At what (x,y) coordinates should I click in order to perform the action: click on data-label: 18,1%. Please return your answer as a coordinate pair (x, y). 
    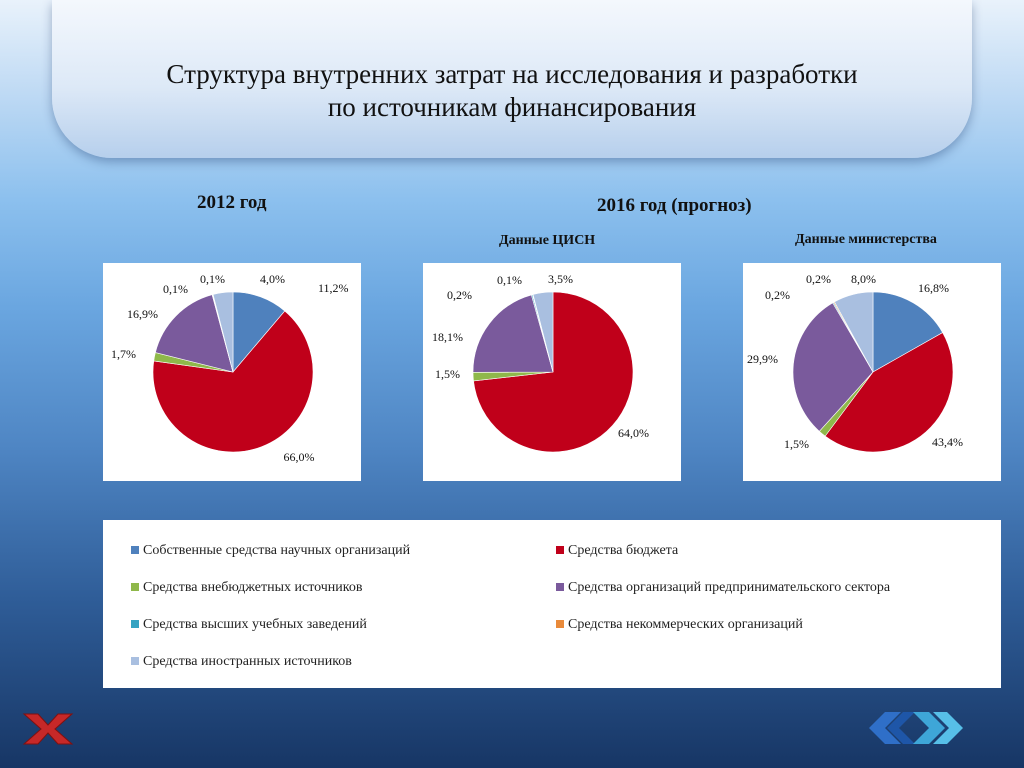
    Looking at the image, I should click on (447, 337).